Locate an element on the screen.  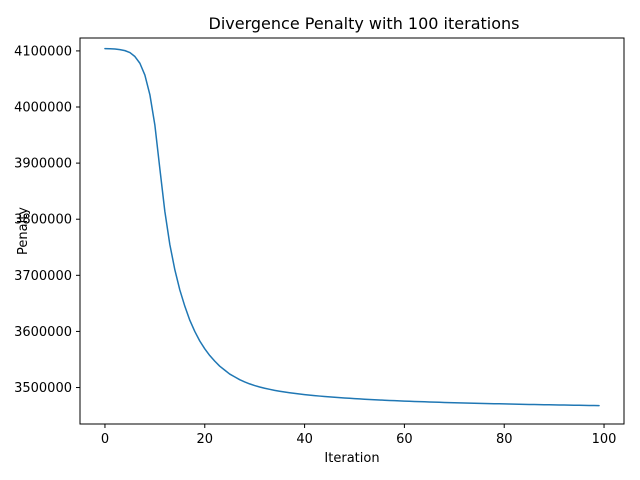
y-tick-label: 3500000 is located at coordinates (43, 388).